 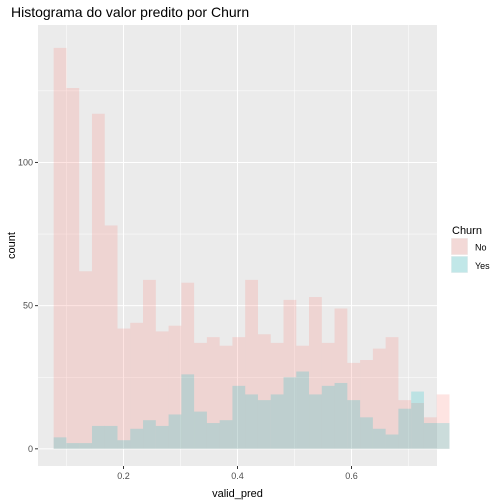 I want to click on y-tick-label: 100, so click(x=25, y=162).